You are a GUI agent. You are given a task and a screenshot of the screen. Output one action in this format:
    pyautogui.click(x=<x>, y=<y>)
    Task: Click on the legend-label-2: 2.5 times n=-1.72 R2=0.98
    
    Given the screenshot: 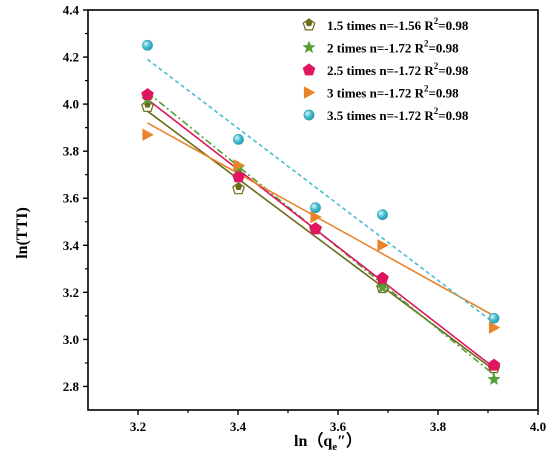 What is the action you would take?
    pyautogui.click(x=398, y=69)
    